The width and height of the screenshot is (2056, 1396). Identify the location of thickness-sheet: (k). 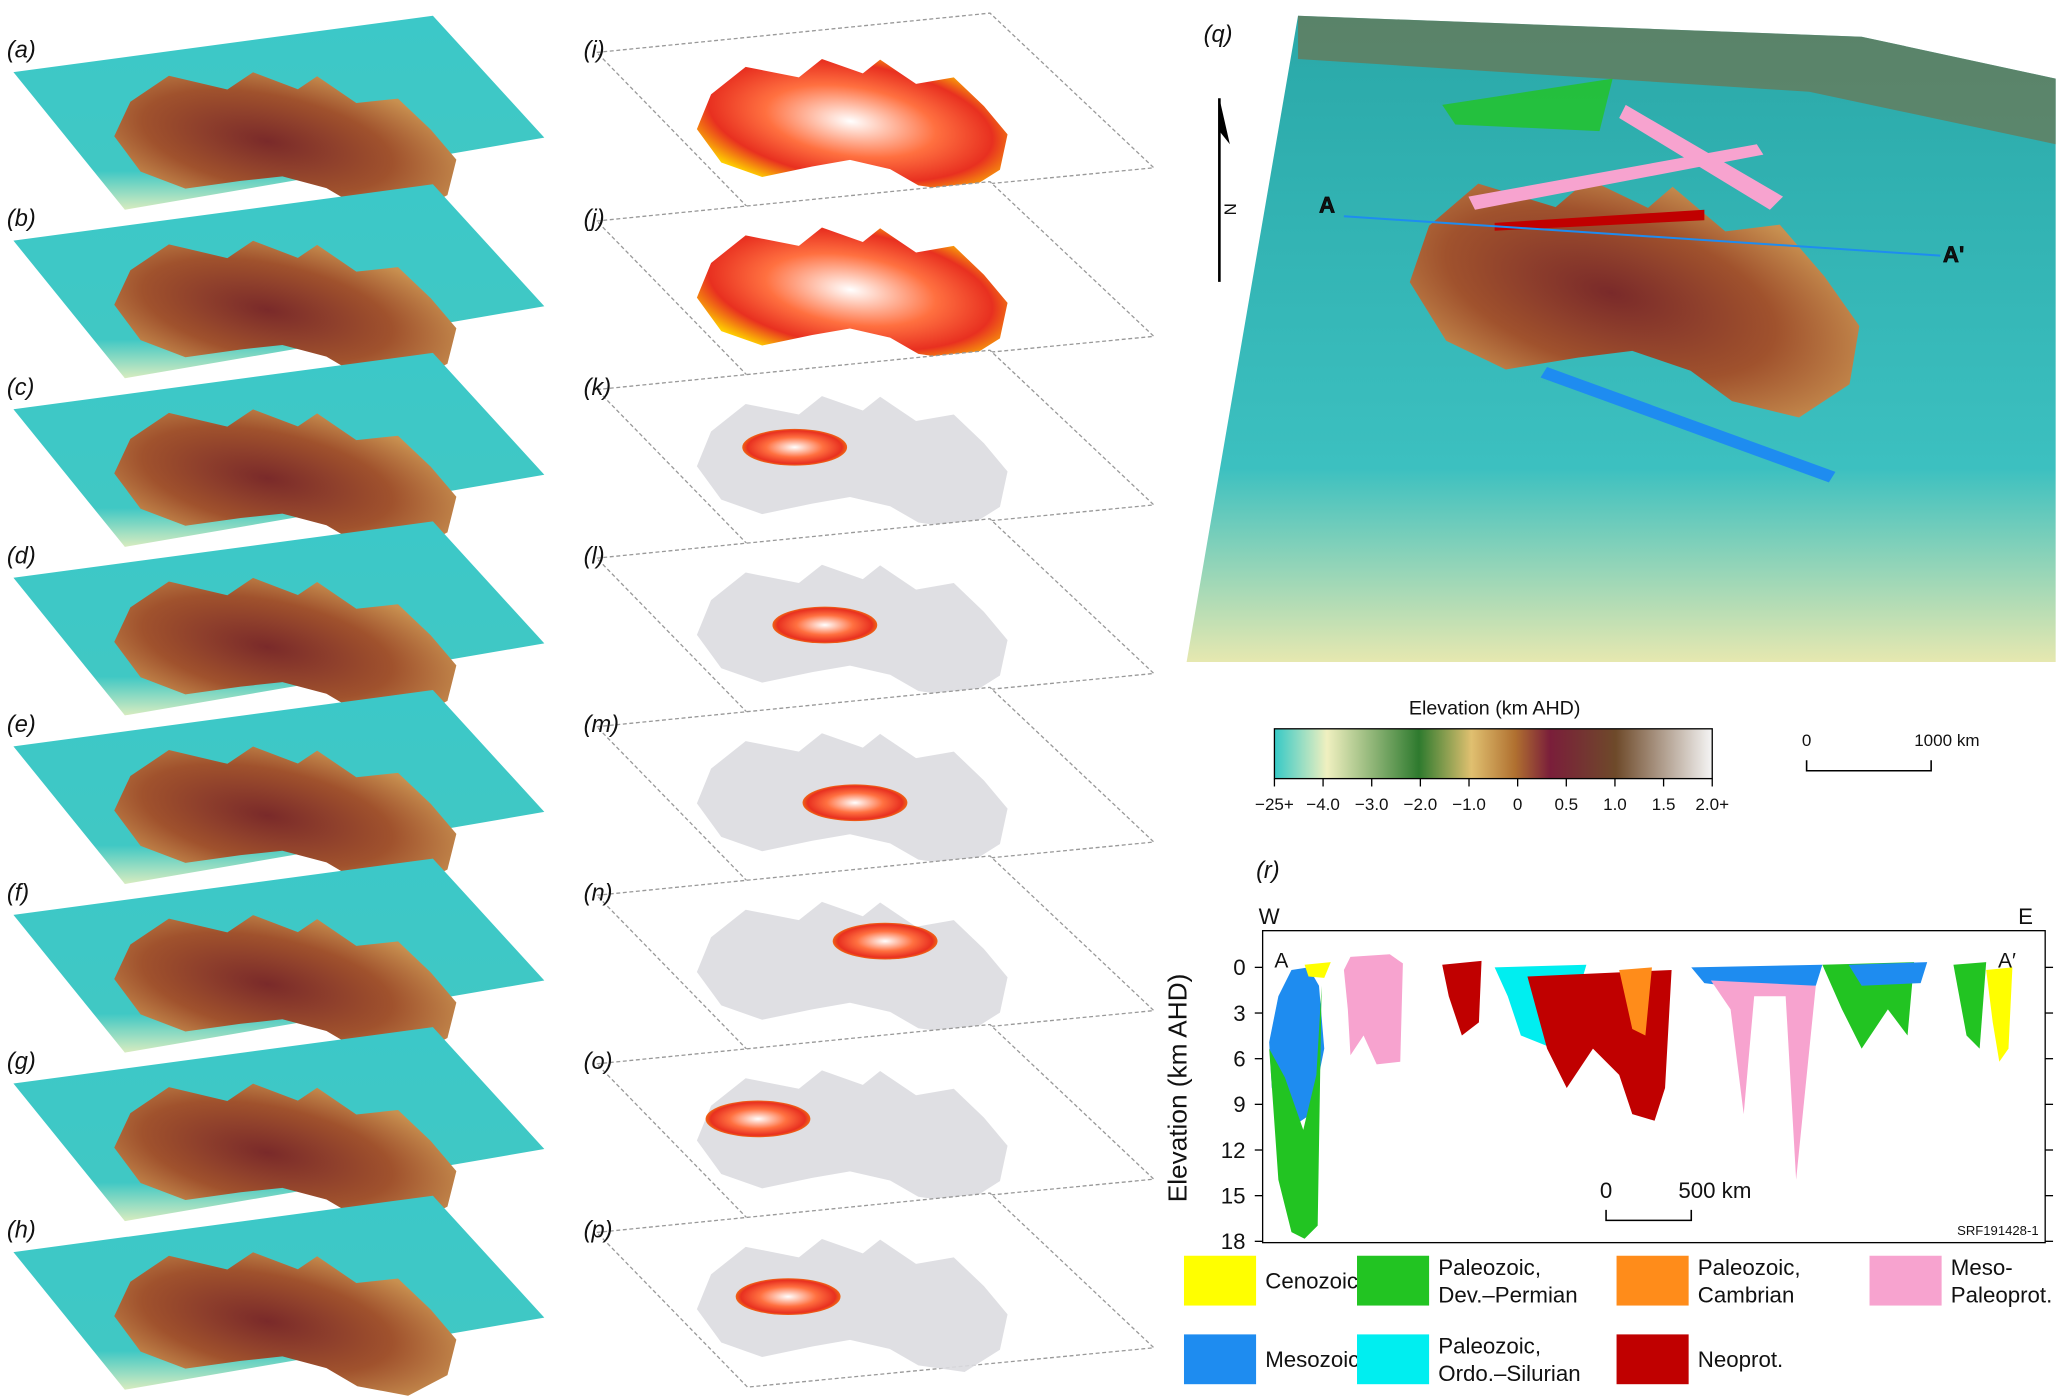
(870, 447).